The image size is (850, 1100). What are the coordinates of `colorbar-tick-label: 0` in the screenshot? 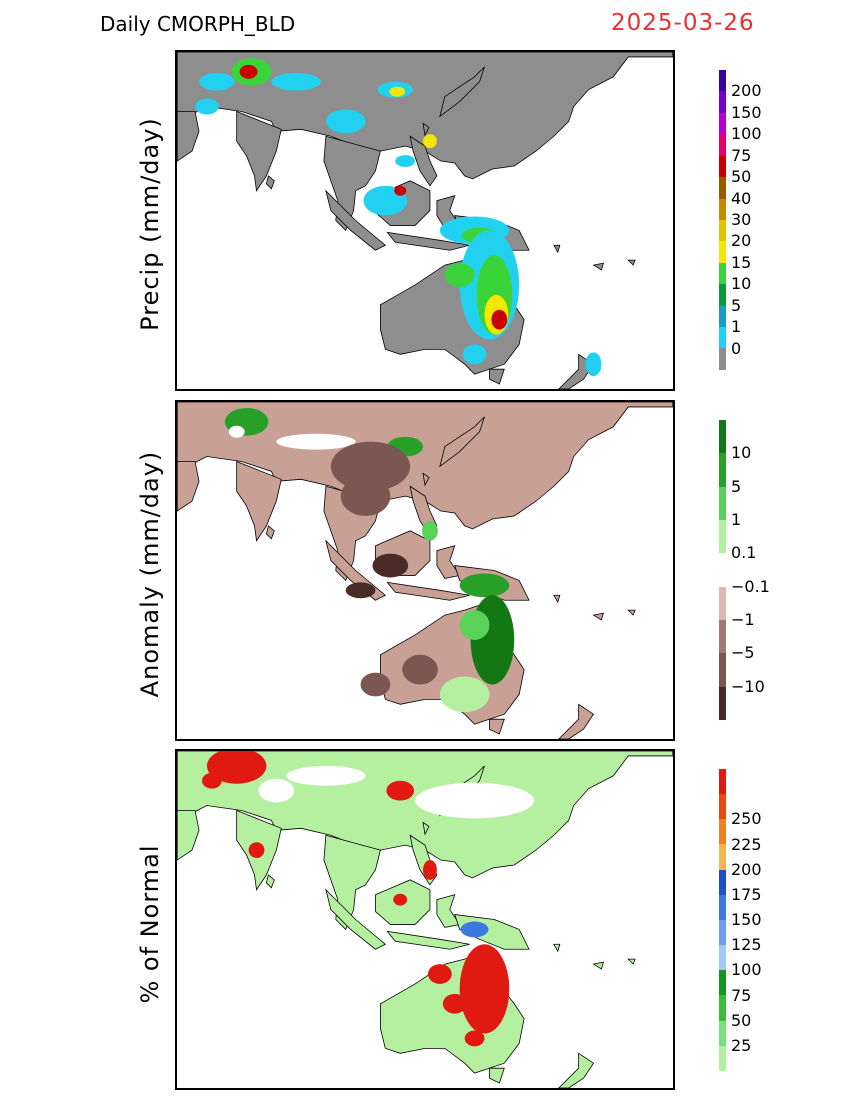 It's located at (736, 348).